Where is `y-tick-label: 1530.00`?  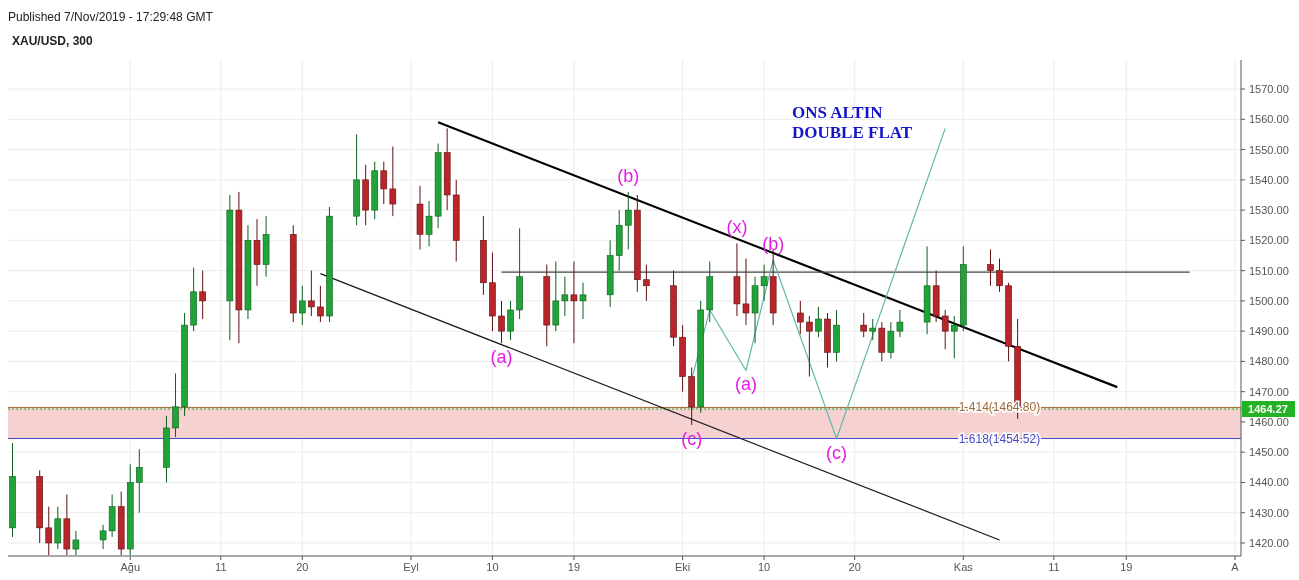
y-tick-label: 1530.00 is located at coordinates (1269, 210).